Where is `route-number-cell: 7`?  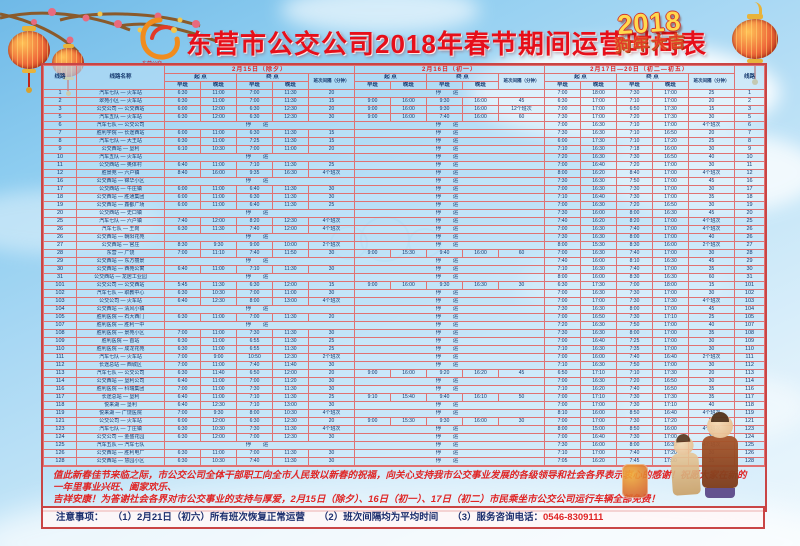 route-number-cell: 7 is located at coordinates (60, 133).